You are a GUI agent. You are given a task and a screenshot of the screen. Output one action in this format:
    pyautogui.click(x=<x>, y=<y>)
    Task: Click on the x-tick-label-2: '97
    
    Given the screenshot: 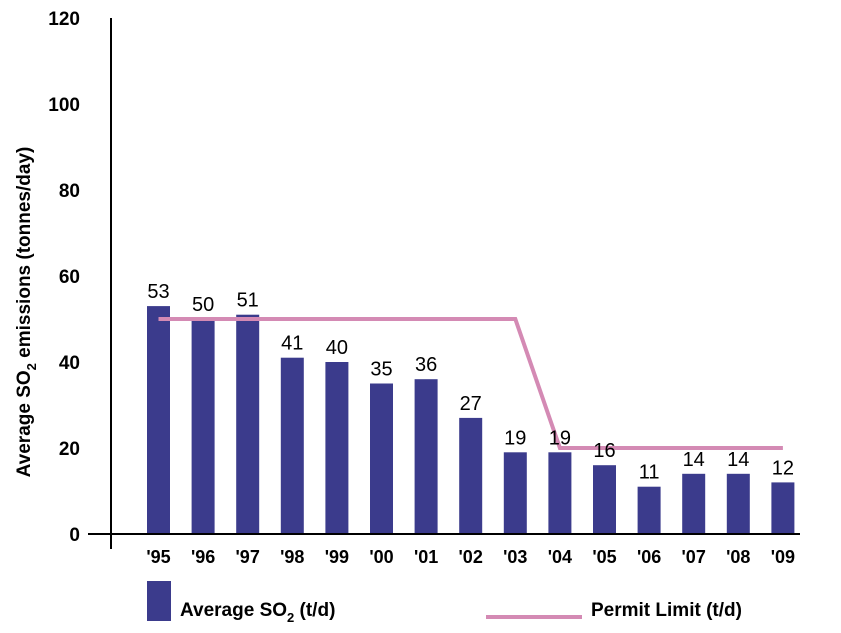 What is the action you would take?
    pyautogui.click(x=248, y=557)
    